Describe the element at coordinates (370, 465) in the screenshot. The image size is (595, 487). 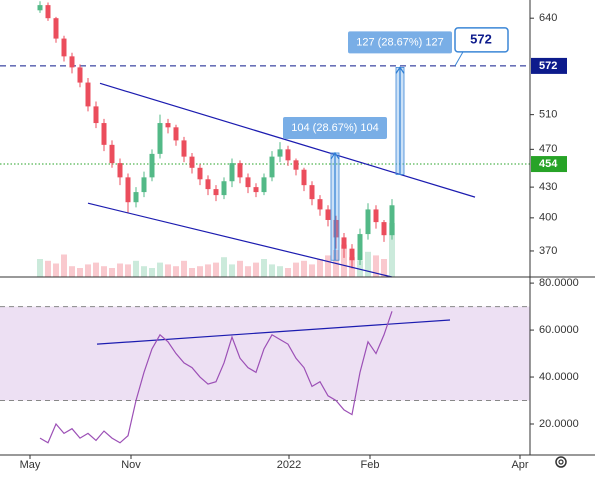
I see `x-tick-label: Feb` at that location.